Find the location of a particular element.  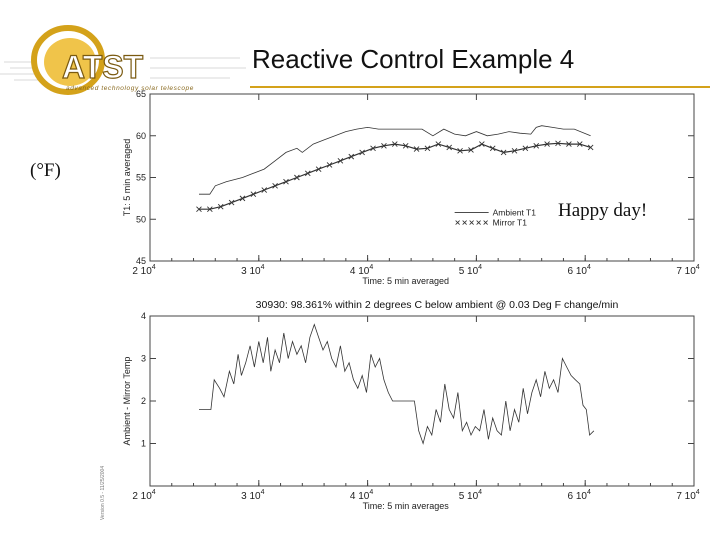

atst-logo: ATST advanced technology solar telescope is located at coordinates (123, 60).